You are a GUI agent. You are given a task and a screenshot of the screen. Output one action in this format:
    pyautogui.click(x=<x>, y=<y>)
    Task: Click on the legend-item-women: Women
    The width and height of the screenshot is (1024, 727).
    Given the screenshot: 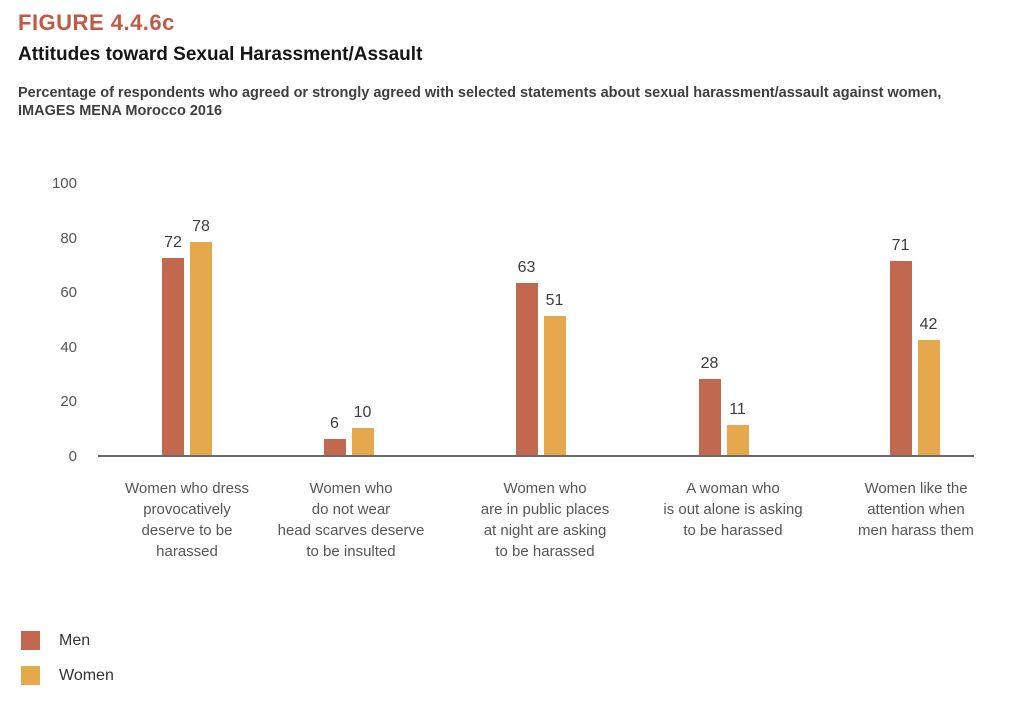 What is the action you would take?
    pyautogui.click(x=67, y=675)
    